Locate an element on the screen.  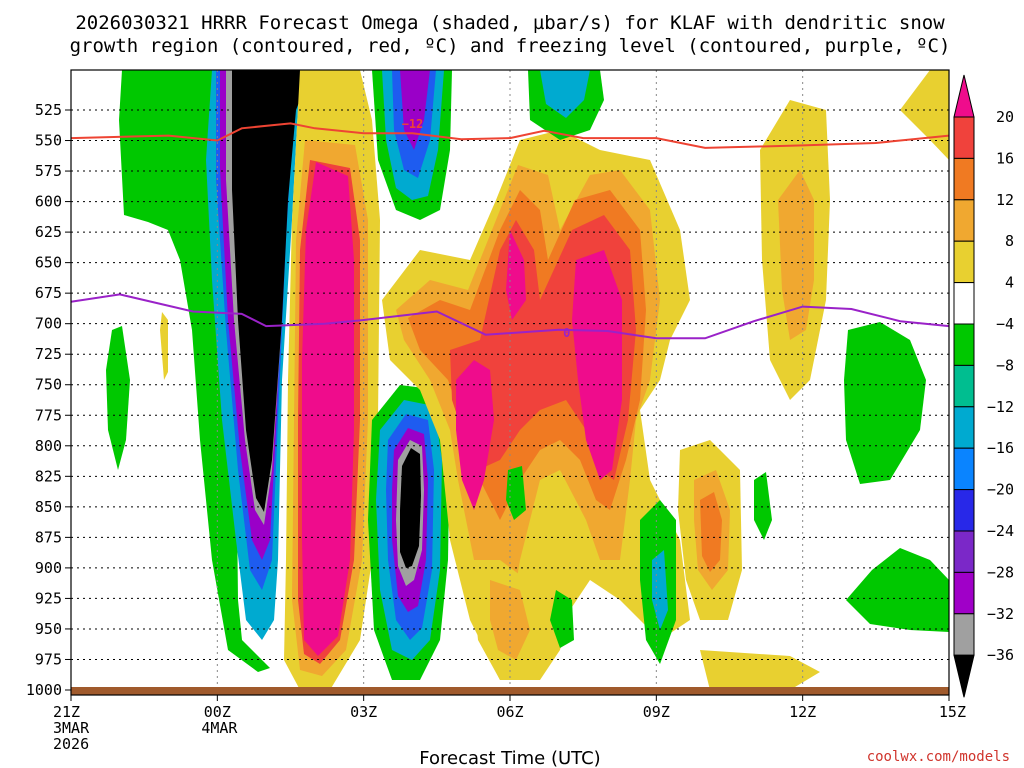
colorbar-label: 12 is located at coordinates (1005, 200).